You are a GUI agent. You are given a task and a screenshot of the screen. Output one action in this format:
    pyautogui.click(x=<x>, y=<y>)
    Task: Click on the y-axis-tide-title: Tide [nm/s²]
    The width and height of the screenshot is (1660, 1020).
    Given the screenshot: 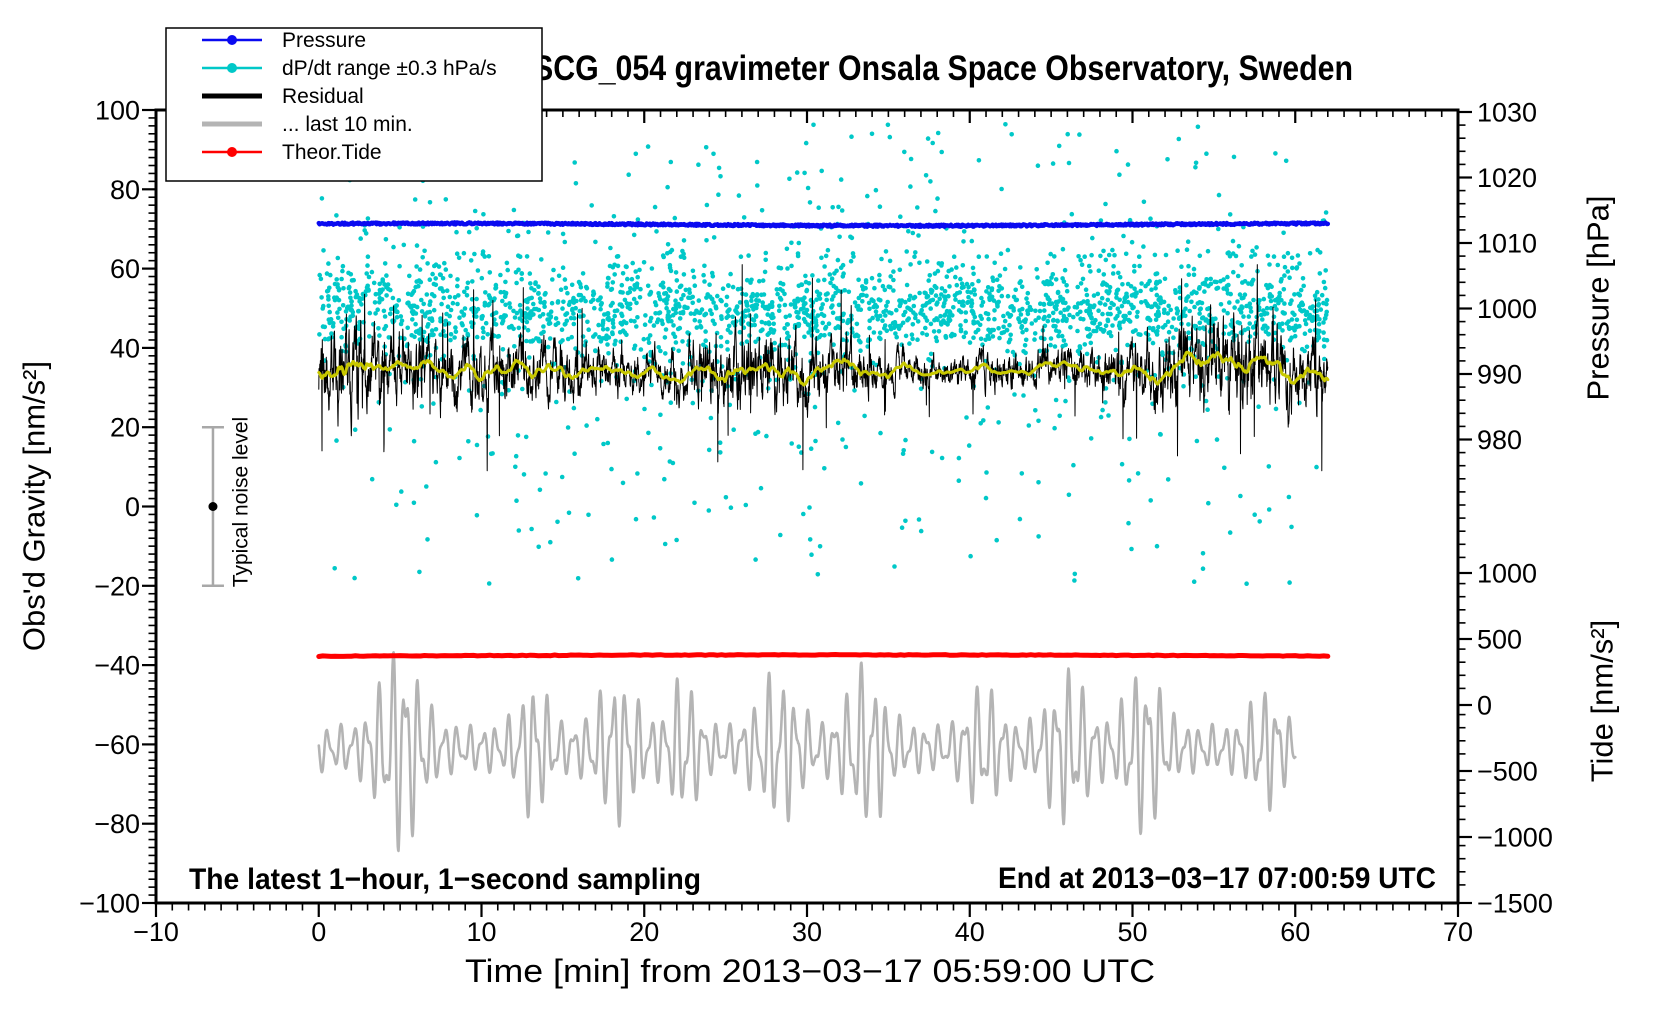 What is the action you would take?
    pyautogui.click(x=1602, y=701)
    